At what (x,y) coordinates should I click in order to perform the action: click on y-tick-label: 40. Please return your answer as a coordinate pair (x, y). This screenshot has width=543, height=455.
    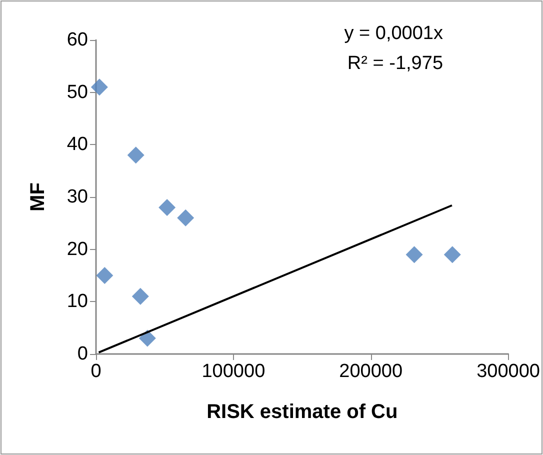
    Looking at the image, I should click on (77, 145).